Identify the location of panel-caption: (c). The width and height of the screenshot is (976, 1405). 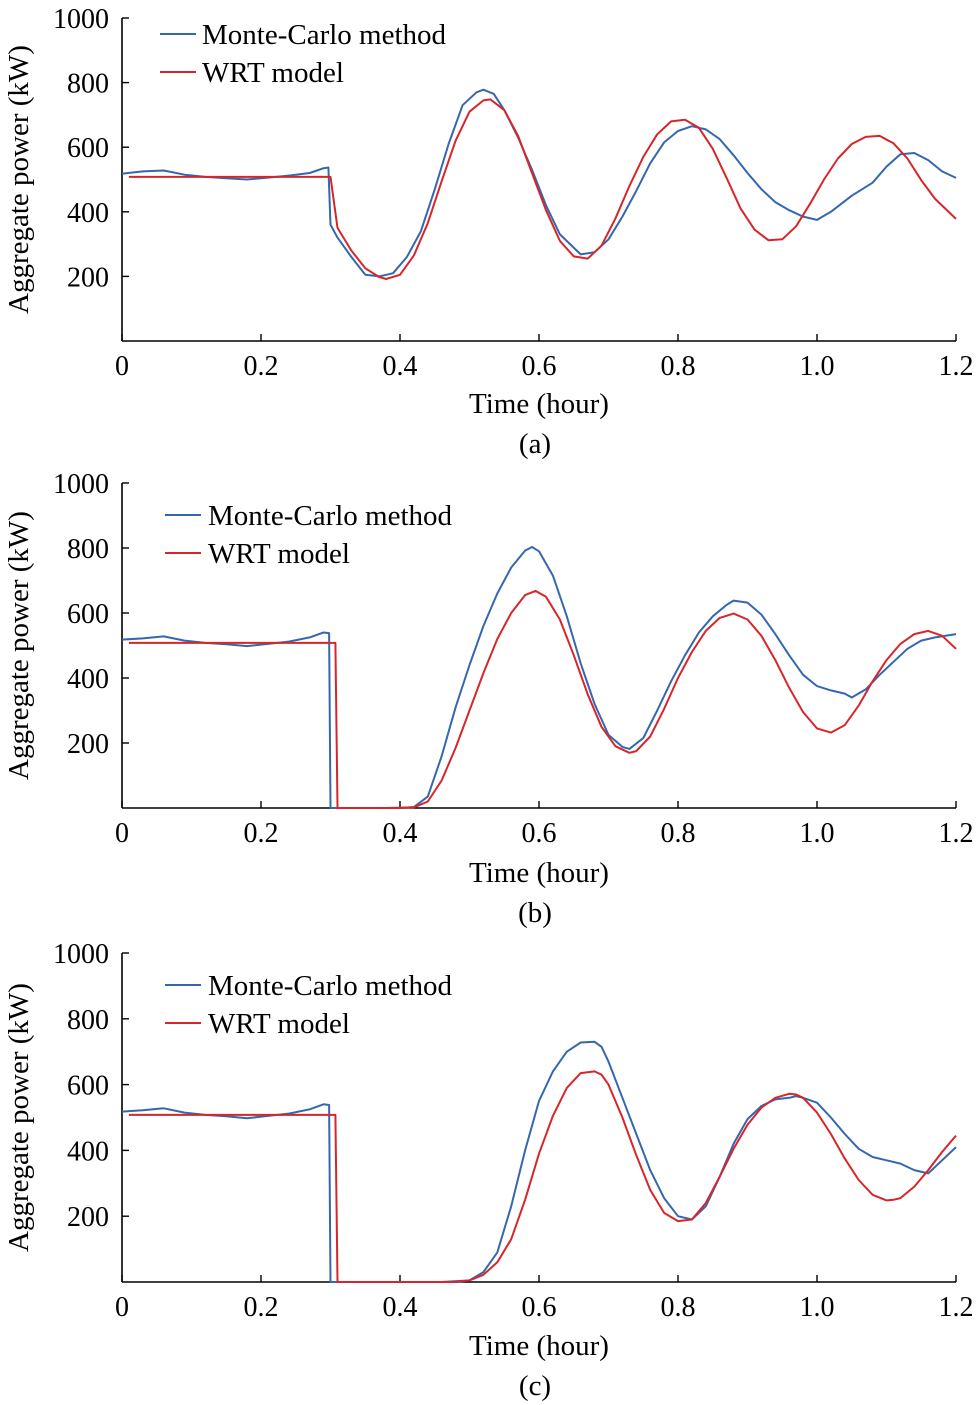
(535, 1386).